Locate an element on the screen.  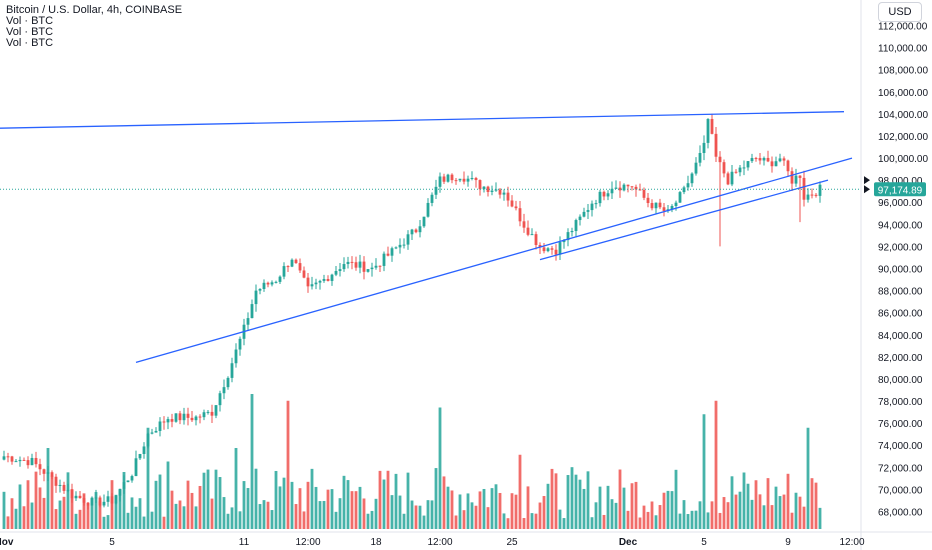
price-axis-tick-label: 100,000.00 is located at coordinates (903, 159).